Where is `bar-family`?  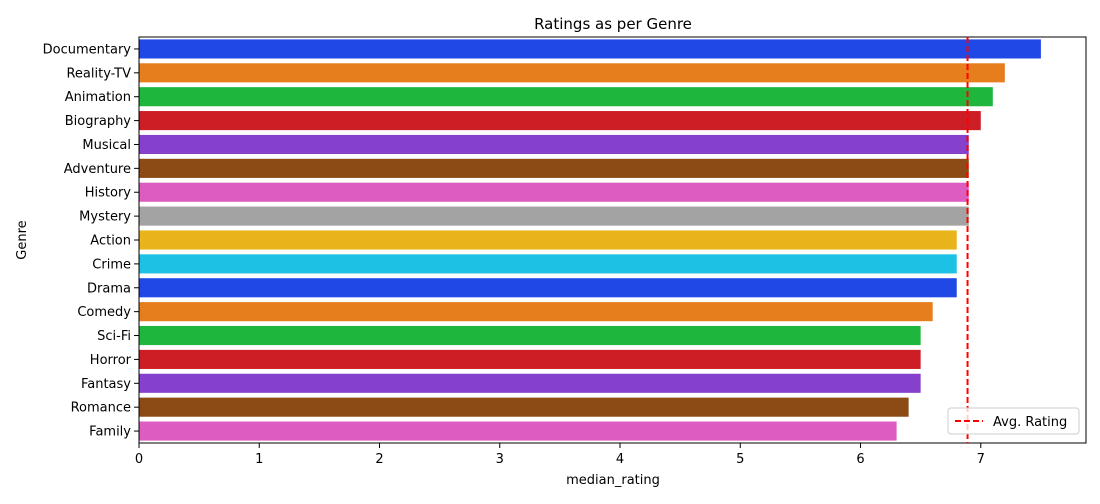
bar-family is located at coordinates (518, 431).